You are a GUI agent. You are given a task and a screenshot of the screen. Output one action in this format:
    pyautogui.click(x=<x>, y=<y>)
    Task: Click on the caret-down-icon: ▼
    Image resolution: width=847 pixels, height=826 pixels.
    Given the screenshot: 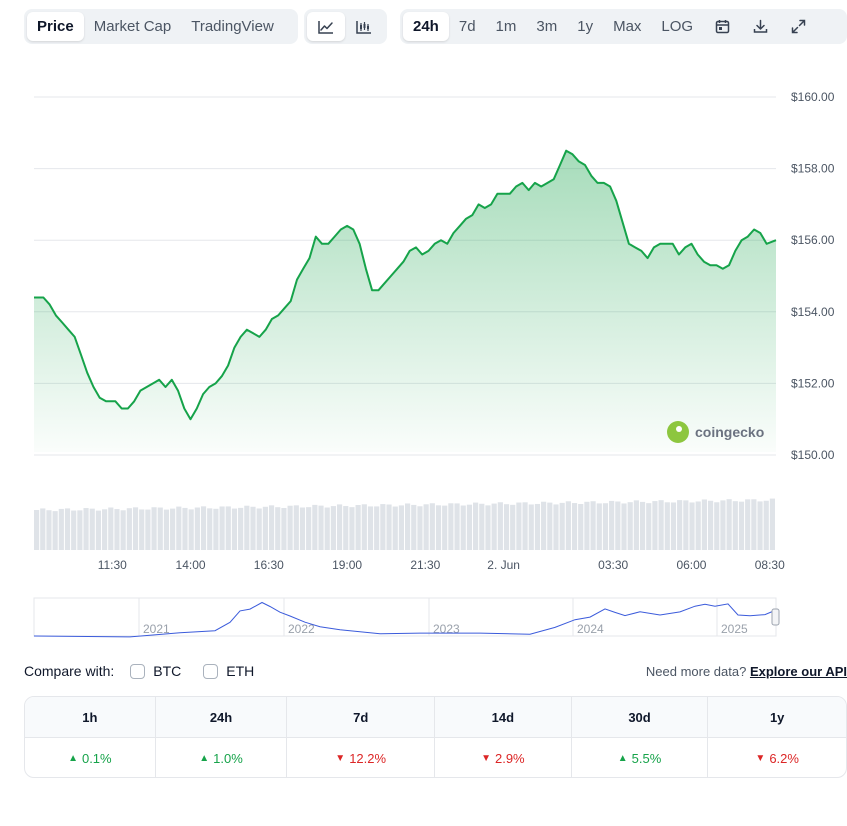 What is the action you would take?
    pyautogui.click(x=340, y=758)
    